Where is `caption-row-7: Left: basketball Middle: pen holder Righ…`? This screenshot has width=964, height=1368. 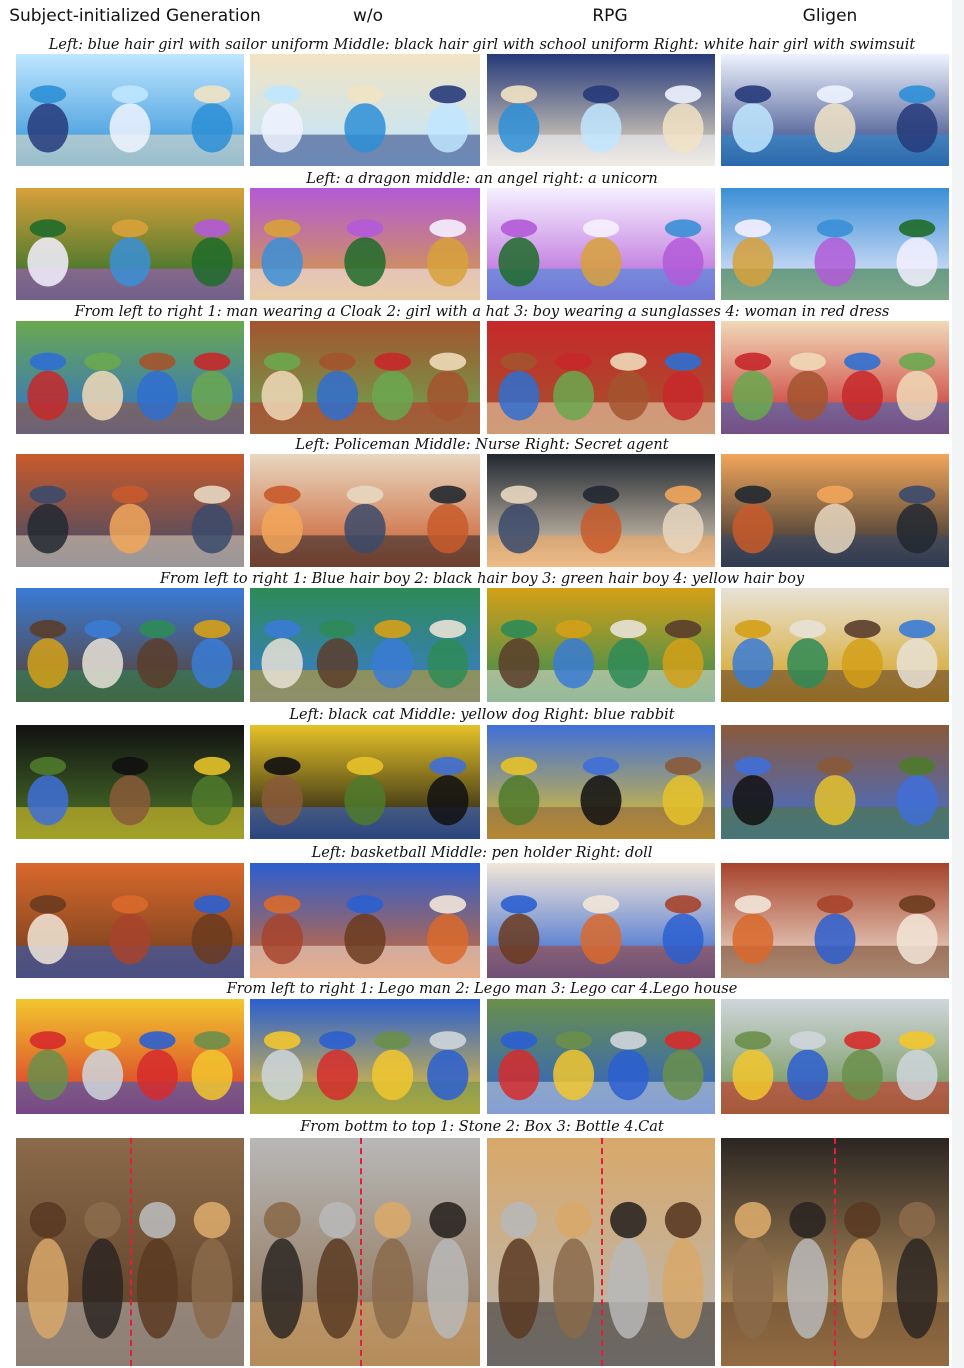 caption-row-7: Left: basketball Middle: pen holder Righ… is located at coordinates (482, 853).